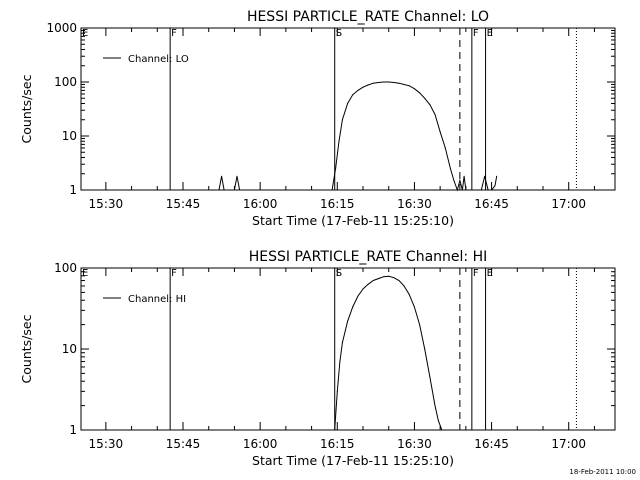 This screenshot has height=480, width=640. I want to click on chart-title: HESSI PARTICLE_RATE Channel: HI, so click(368, 257).